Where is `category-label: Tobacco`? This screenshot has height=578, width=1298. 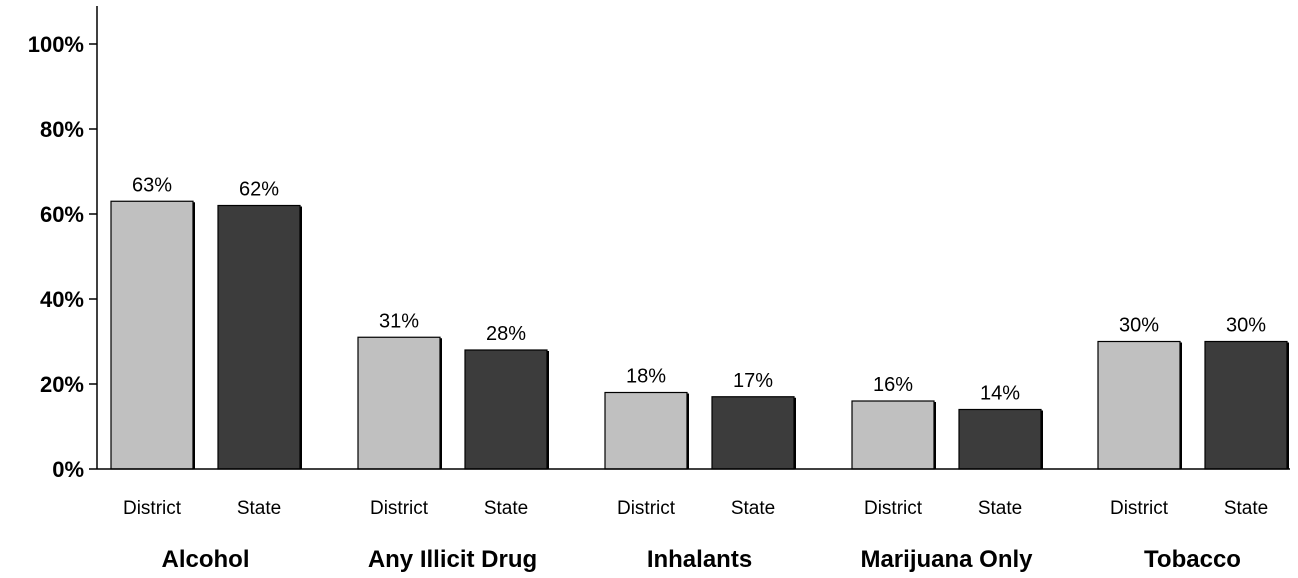 category-label: Tobacco is located at coordinates (1192, 559).